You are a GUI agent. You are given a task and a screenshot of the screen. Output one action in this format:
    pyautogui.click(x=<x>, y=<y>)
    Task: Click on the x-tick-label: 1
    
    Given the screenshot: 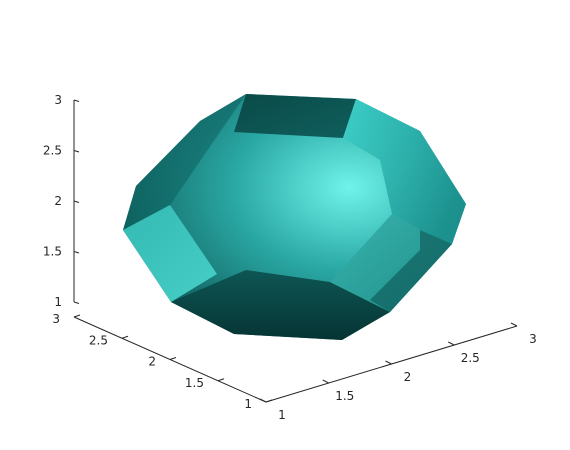 What is the action you would take?
    pyautogui.click(x=282, y=415)
    